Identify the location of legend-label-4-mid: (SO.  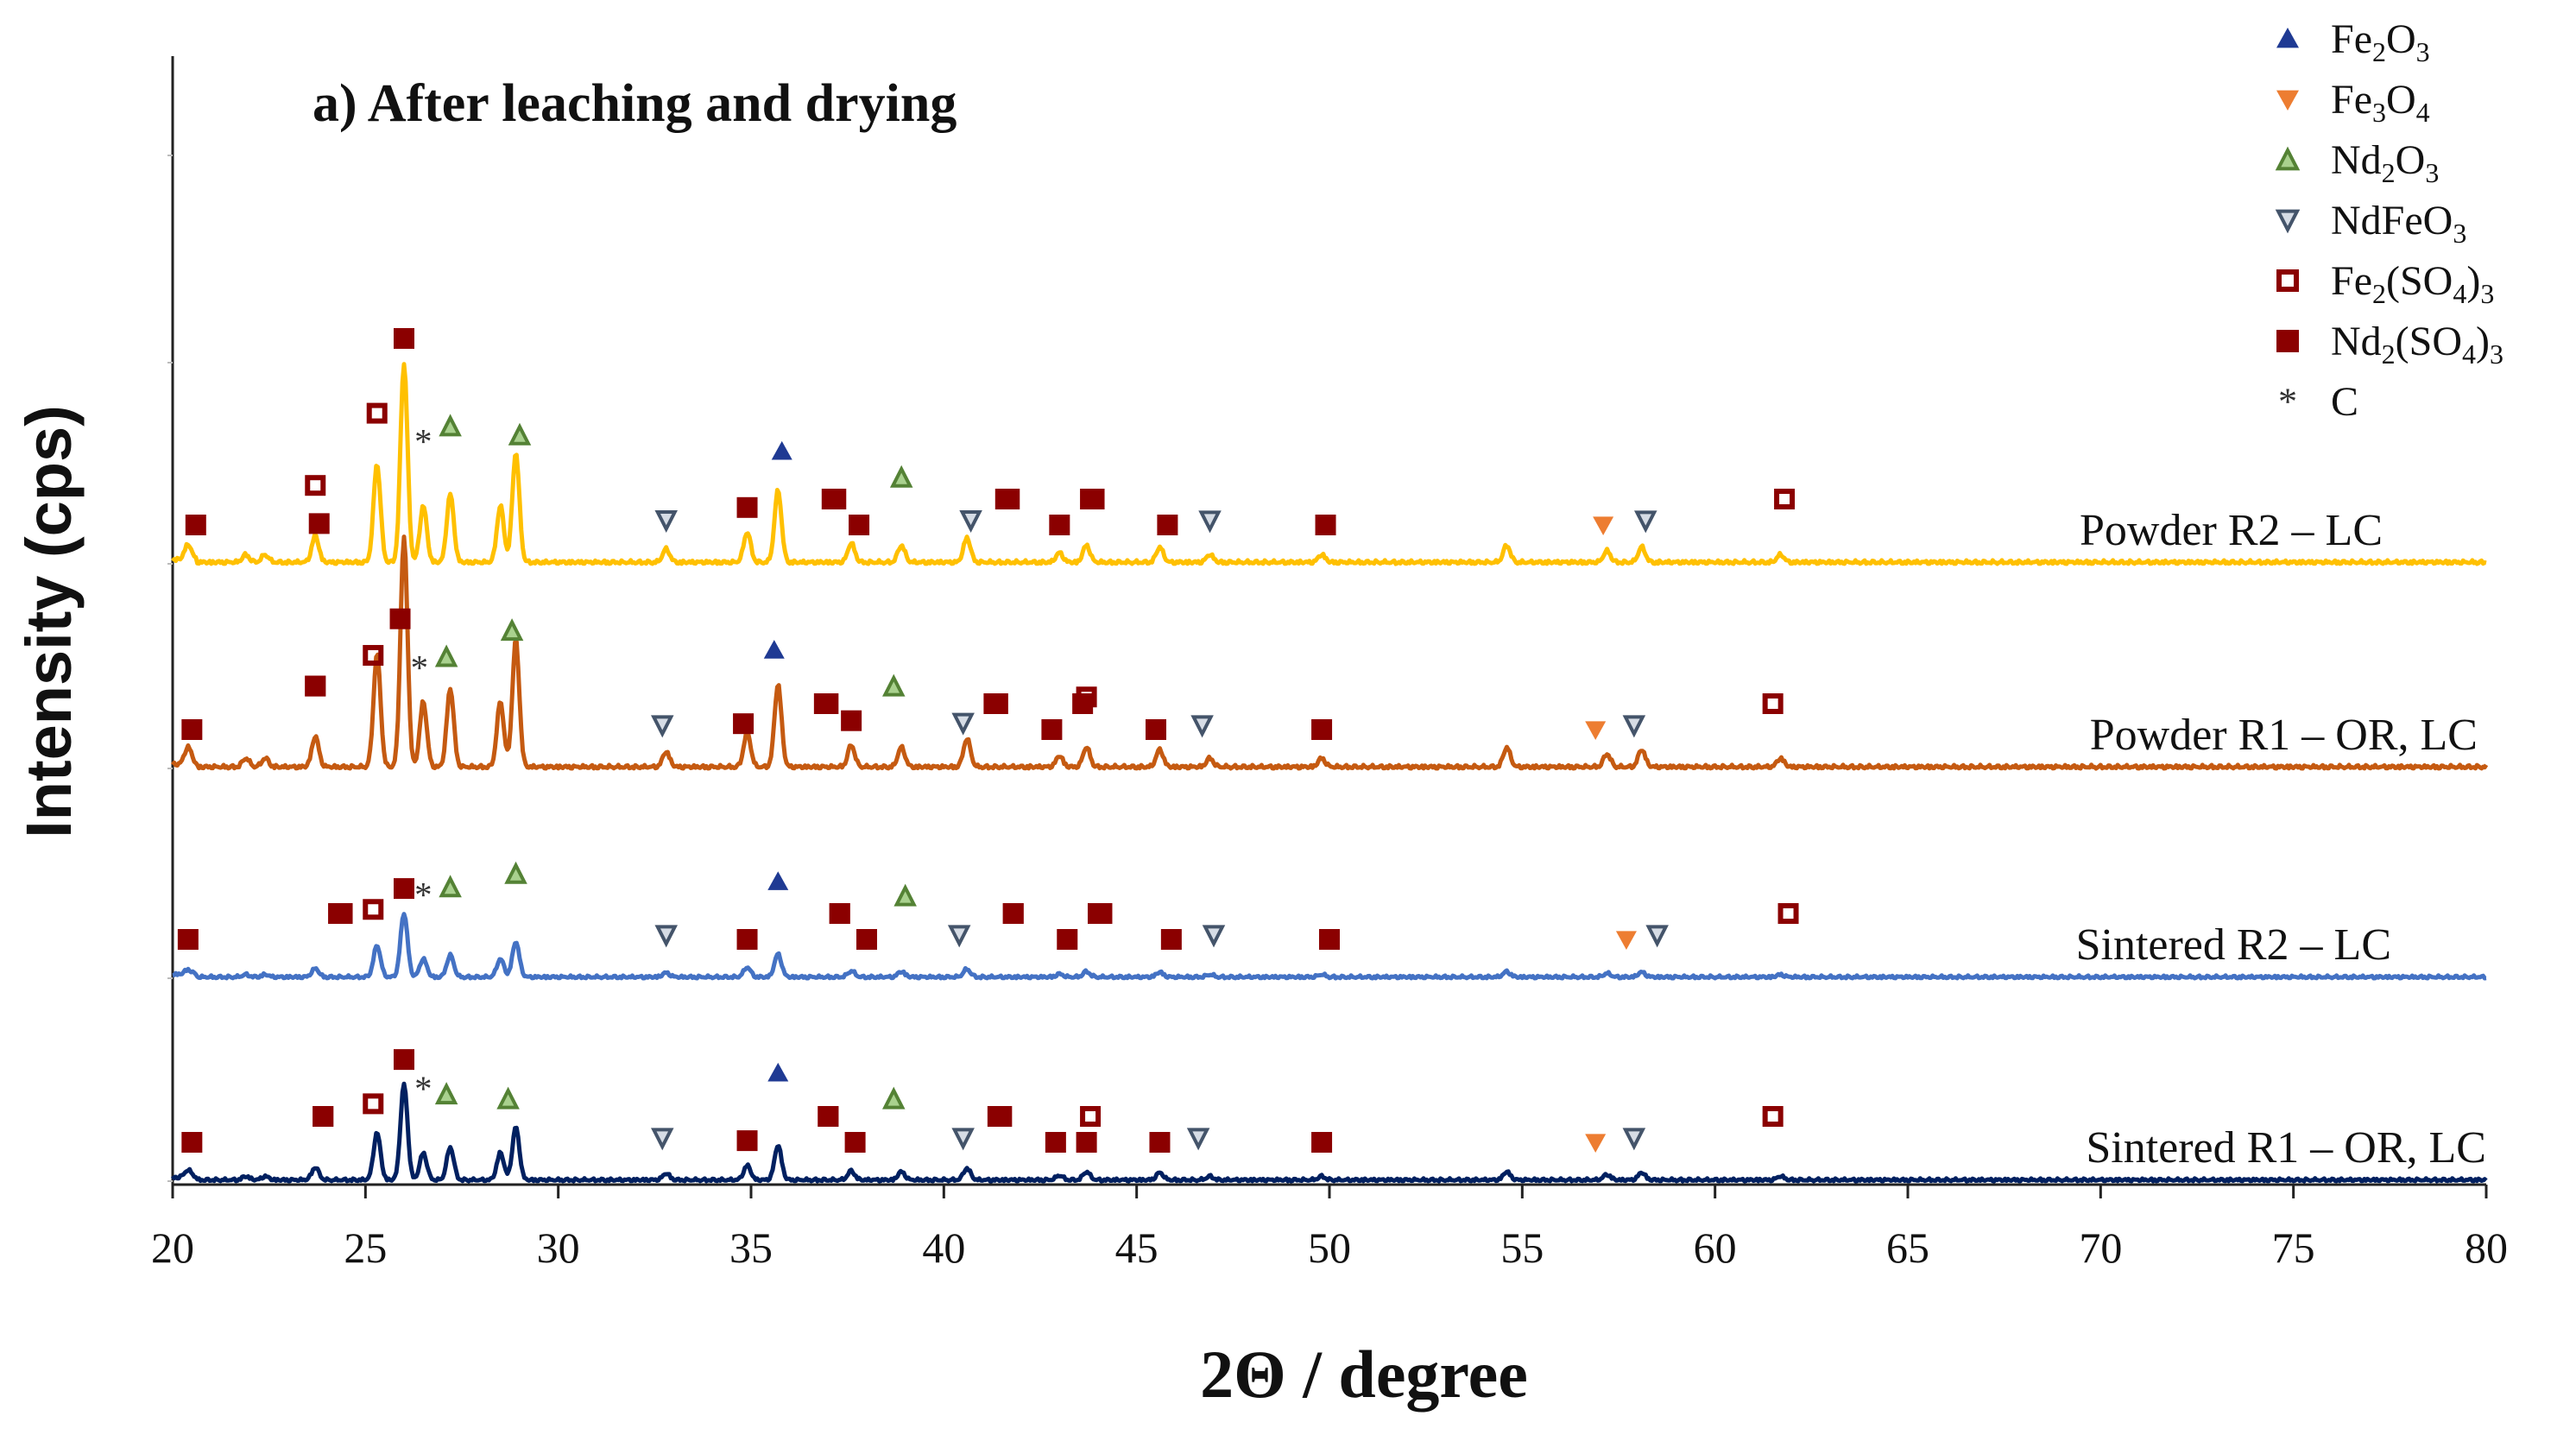
(2419, 281).